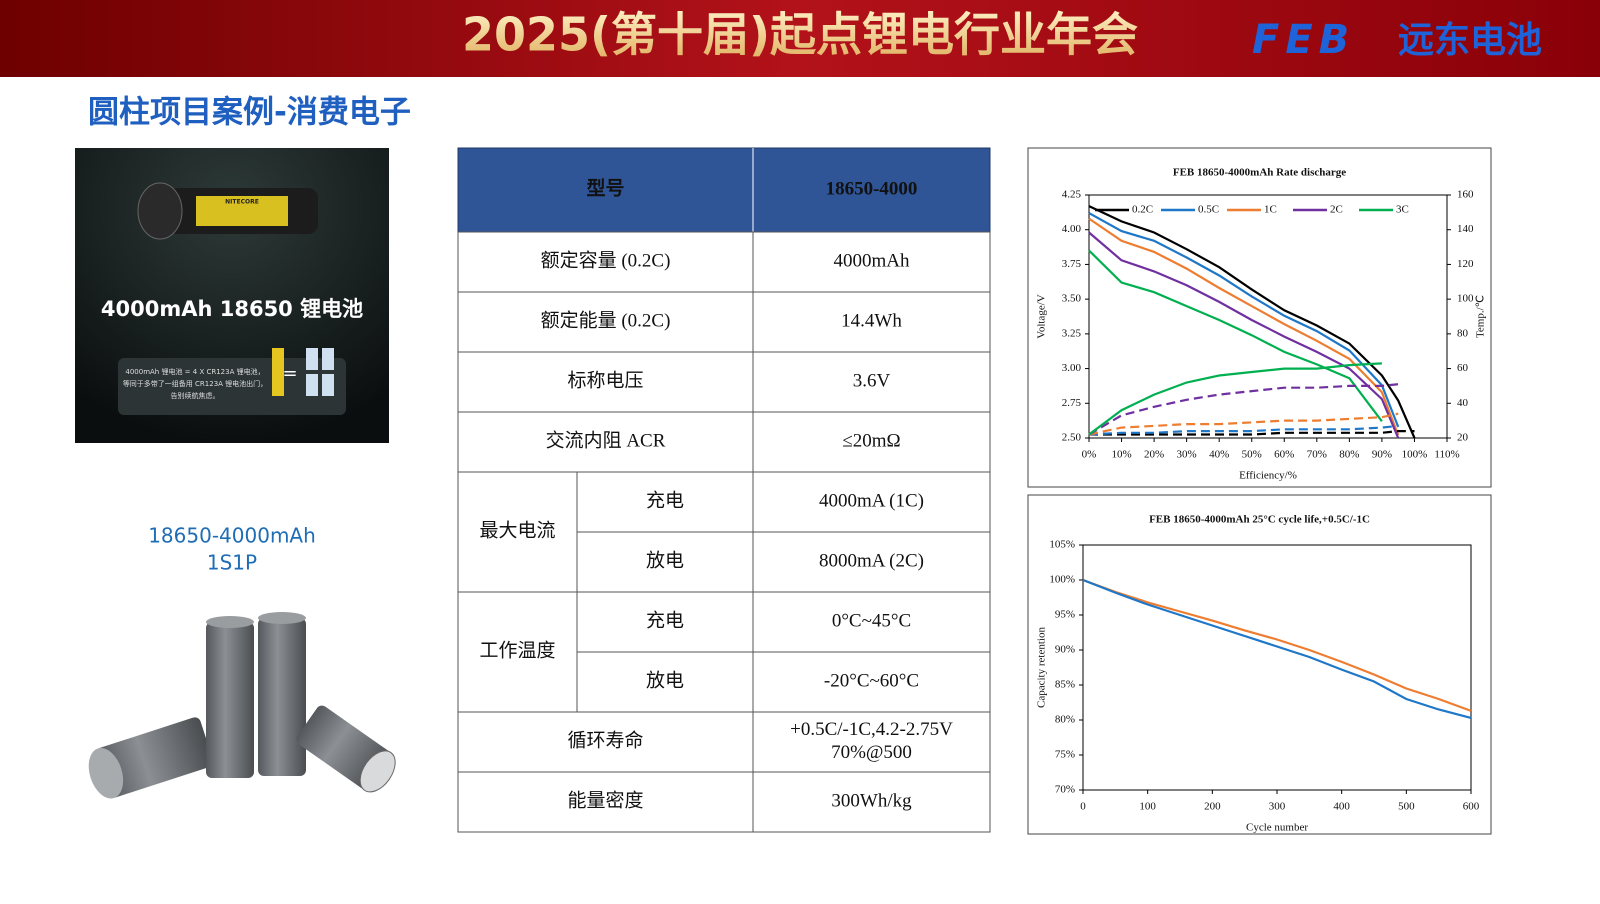 The image size is (1600, 904). I want to click on table-cell: 能量密度, so click(605, 800).